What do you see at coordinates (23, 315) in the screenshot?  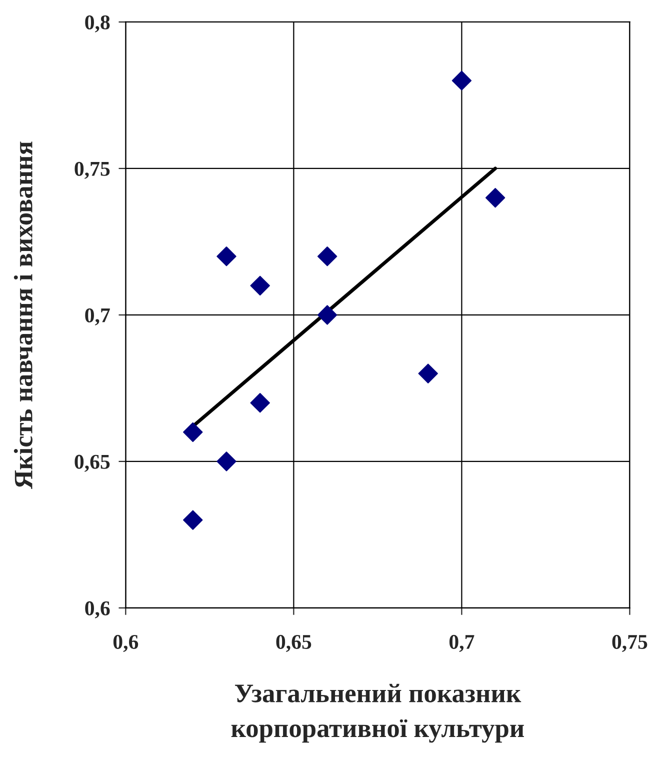 I see `y-axis-title: Якість навчання і виховання` at bounding box center [23, 315].